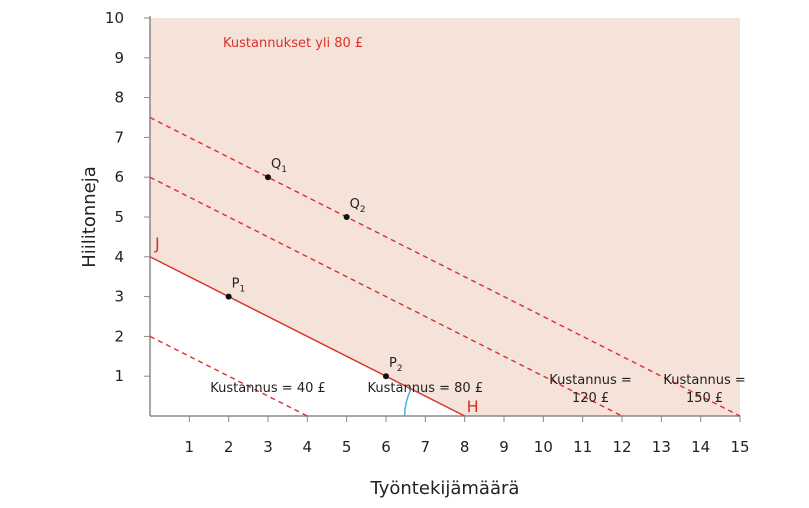 This screenshot has height=508, width=809. I want to click on cost-line-label: 120 £, so click(590, 398).